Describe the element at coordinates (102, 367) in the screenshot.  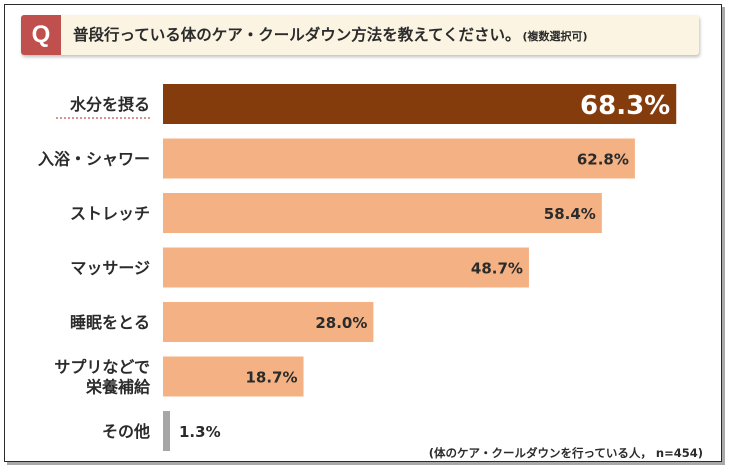
I see `category-label-5-line-0: サプリなどで` at that location.